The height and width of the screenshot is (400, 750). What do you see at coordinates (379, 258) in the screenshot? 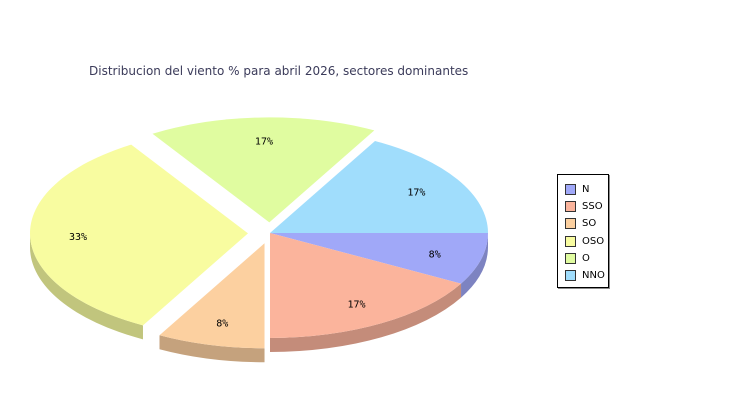
I see `pie-slice-n` at bounding box center [379, 258].